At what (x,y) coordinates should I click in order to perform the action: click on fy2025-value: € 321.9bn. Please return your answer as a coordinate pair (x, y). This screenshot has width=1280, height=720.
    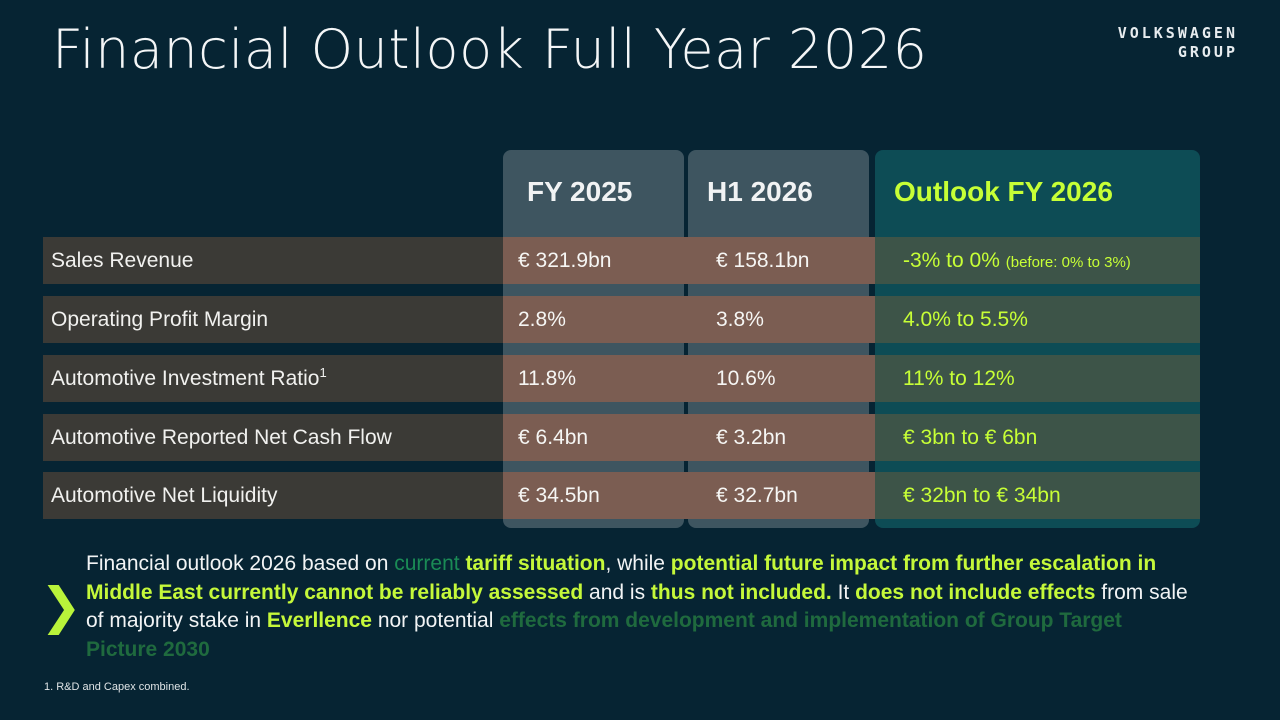
    Looking at the image, I should click on (565, 260).